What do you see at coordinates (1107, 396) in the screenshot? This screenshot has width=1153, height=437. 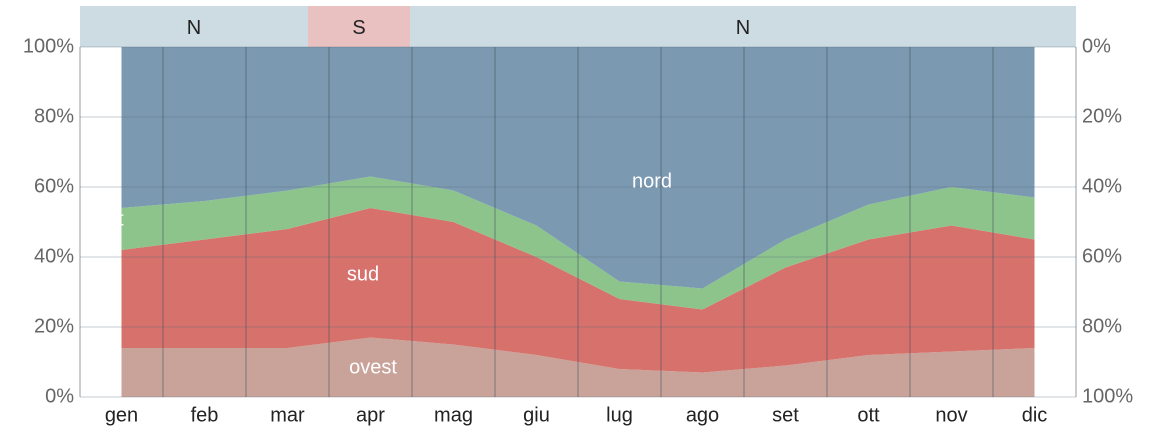 I see `y2-tick-label: 100%` at bounding box center [1107, 396].